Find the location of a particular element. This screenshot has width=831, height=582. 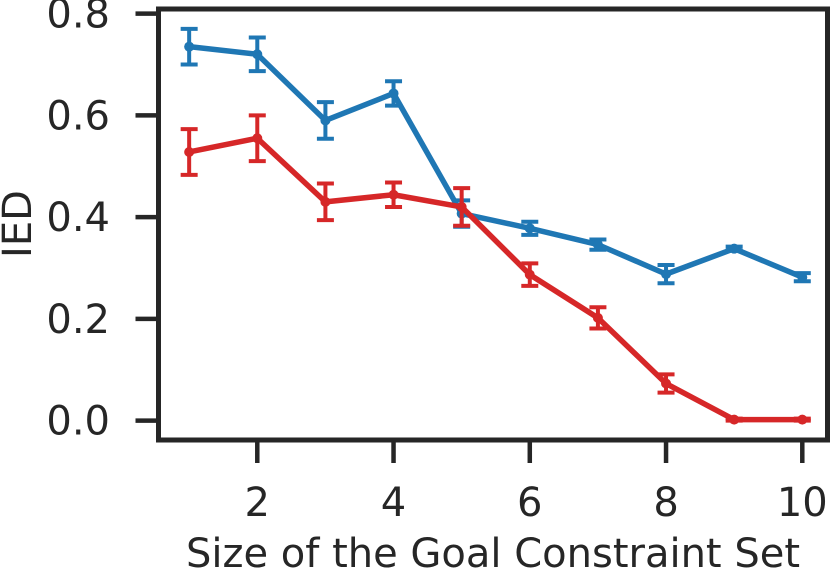

y-tick-label: 0.2 is located at coordinates (78, 320).